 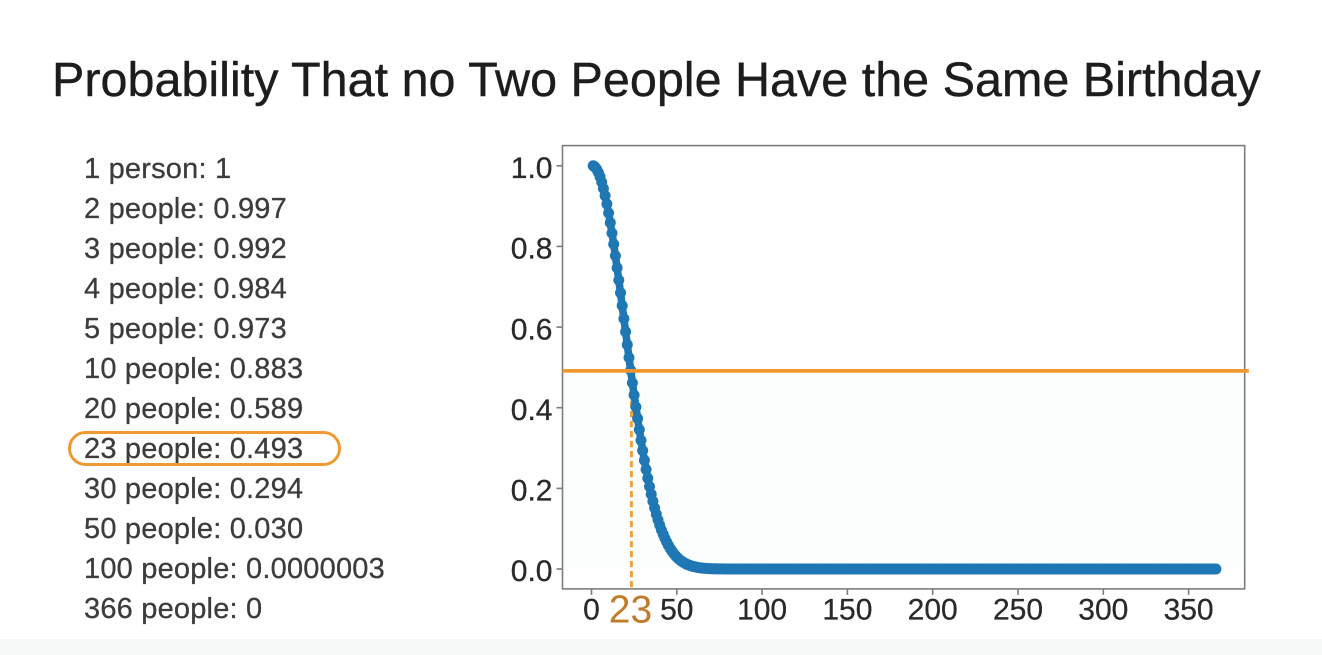 What do you see at coordinates (532, 410) in the screenshot?
I see `svg-text: 0.4` at bounding box center [532, 410].